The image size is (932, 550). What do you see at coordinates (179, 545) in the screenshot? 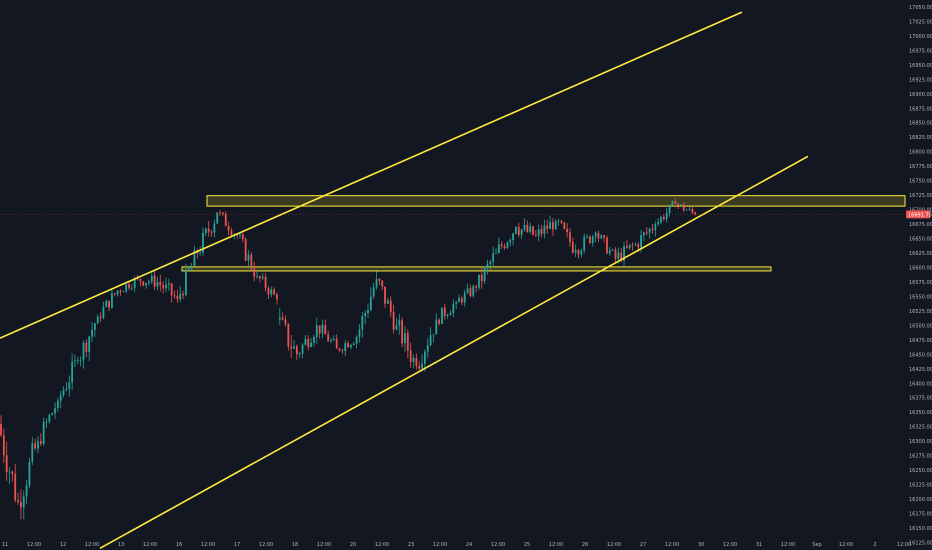
I see `time-tick-label: 16` at bounding box center [179, 545].